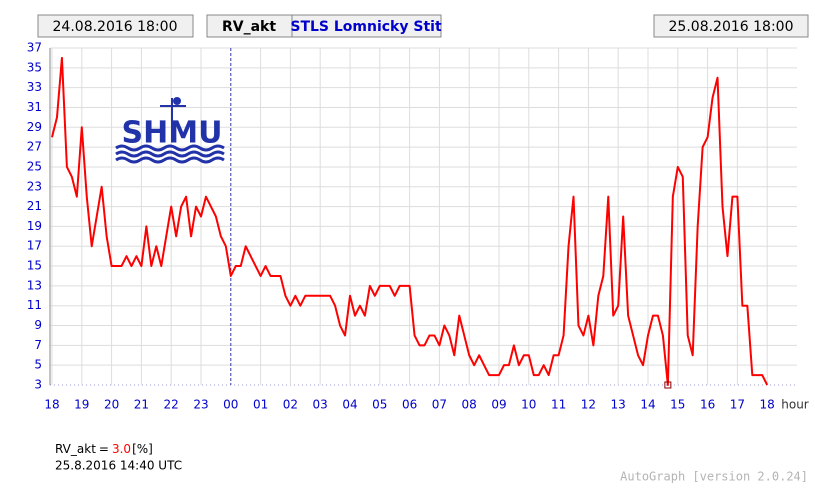 This screenshot has width=815, height=492. What do you see at coordinates (647, 405) in the screenshot?
I see `x-tick-label: 14` at bounding box center [647, 405].